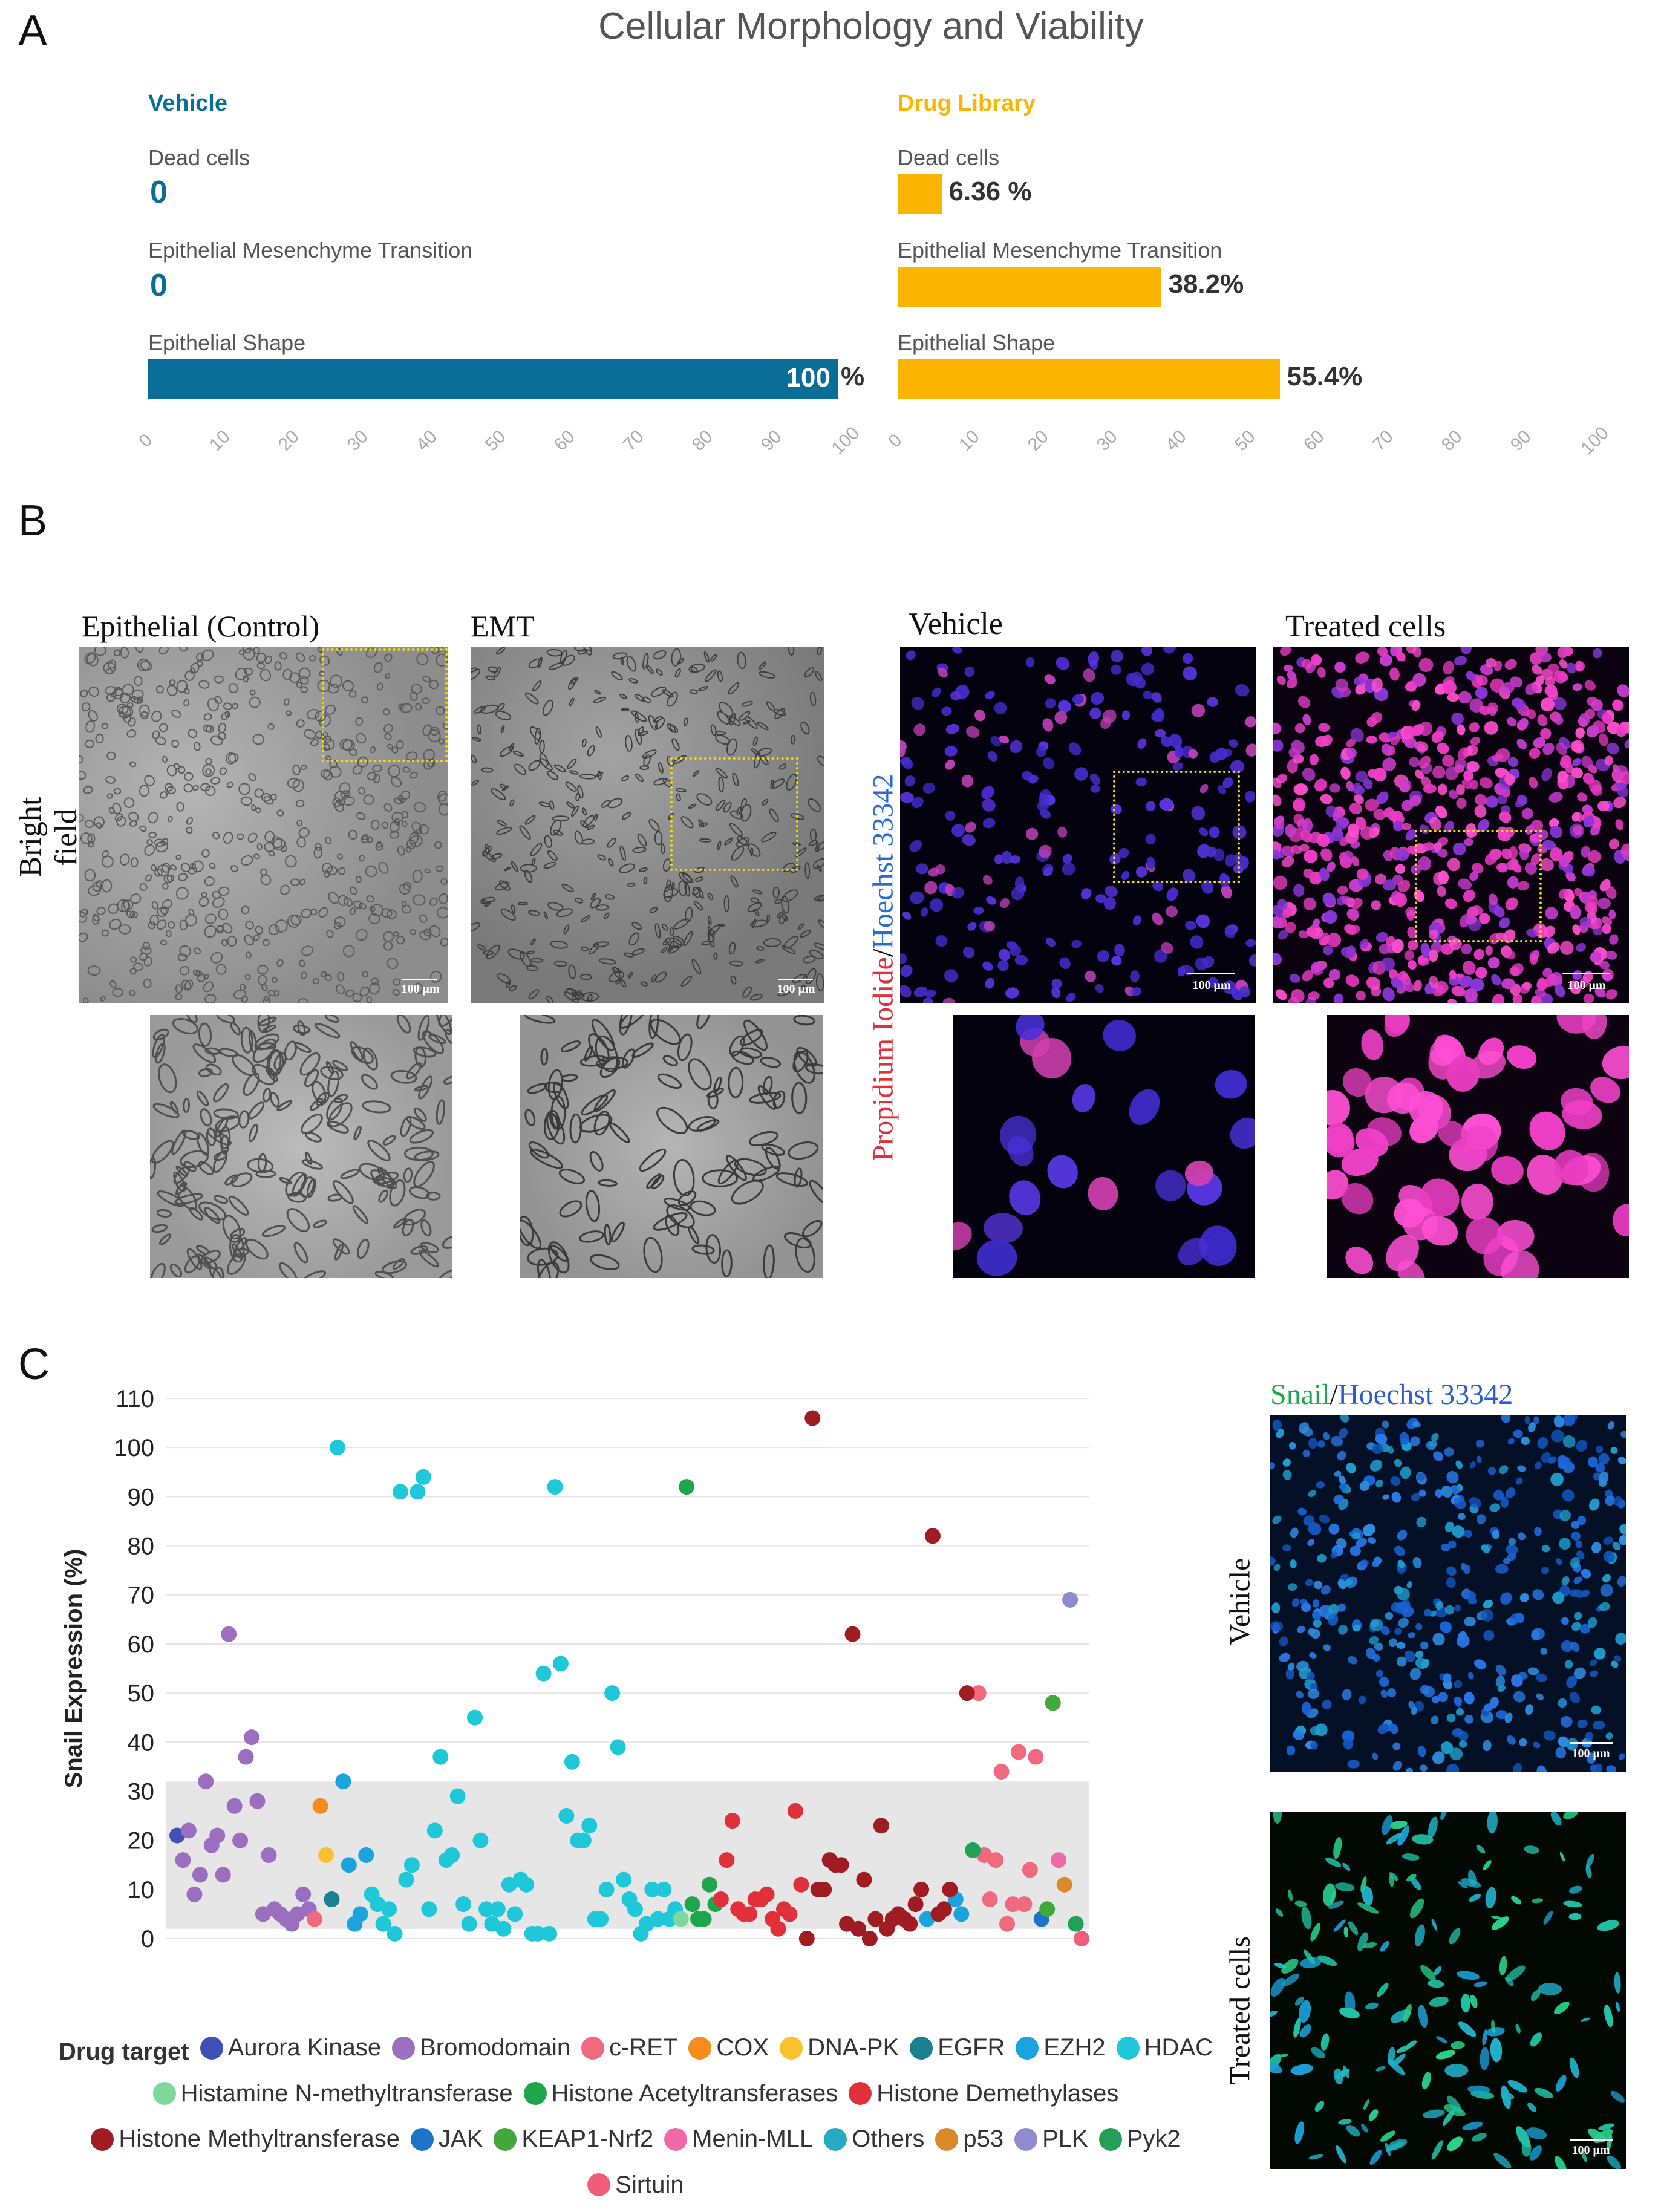  I want to click on legend-label: EGFR, so click(971, 2047).